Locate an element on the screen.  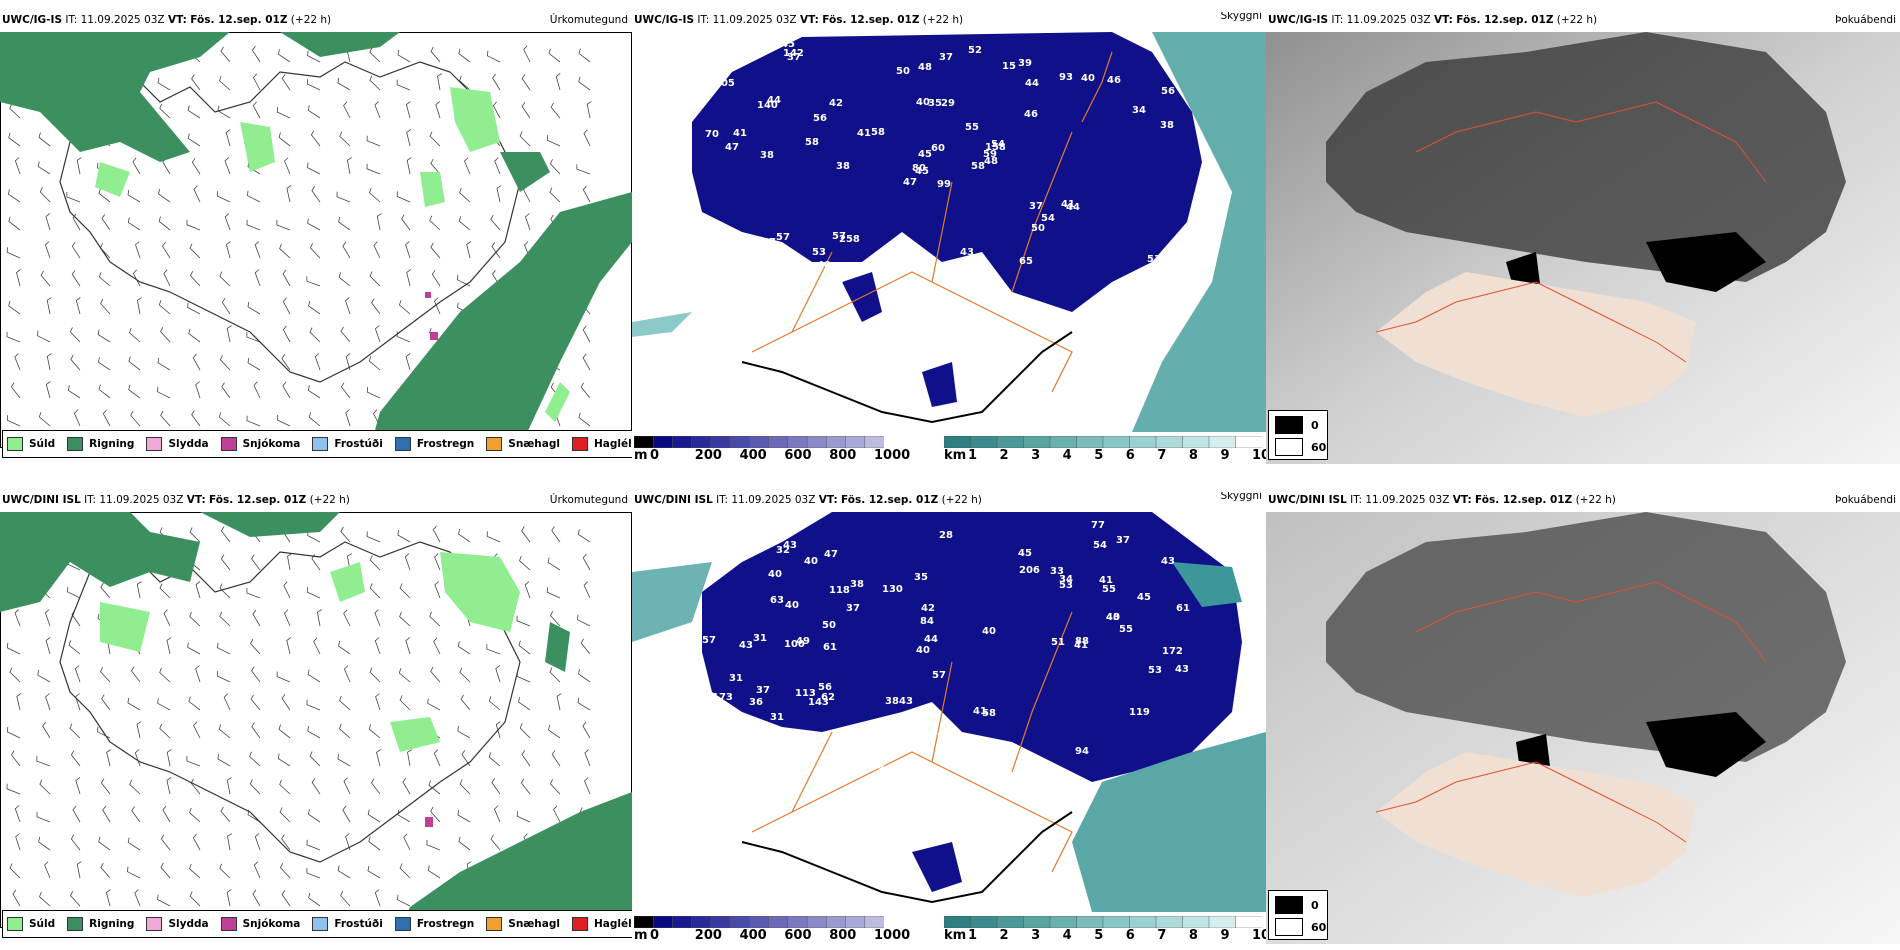
colorbar-tick: 0 is located at coordinates (655, 455).